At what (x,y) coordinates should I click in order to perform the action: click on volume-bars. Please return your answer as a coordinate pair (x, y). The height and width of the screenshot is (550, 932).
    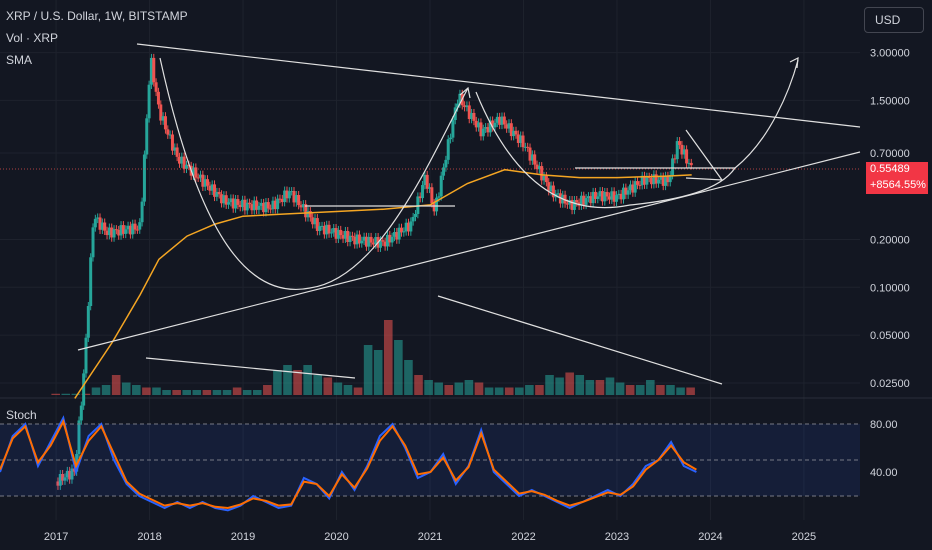
    Looking at the image, I should click on (373, 357).